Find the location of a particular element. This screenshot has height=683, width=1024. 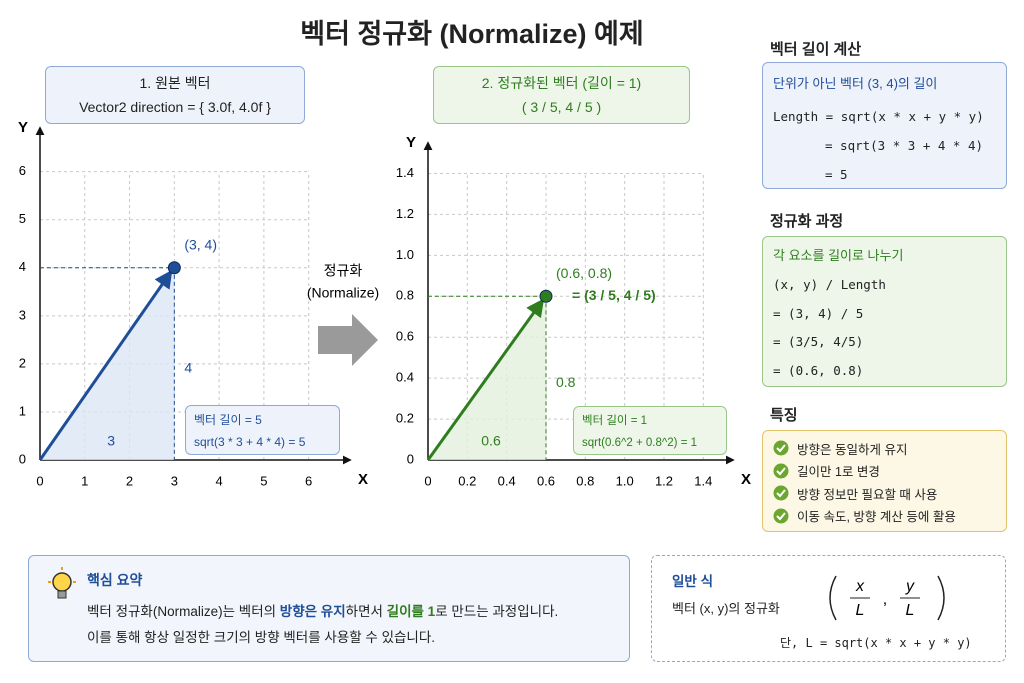

feature-item: 길이만 1로 변경 is located at coordinates (884, 471).